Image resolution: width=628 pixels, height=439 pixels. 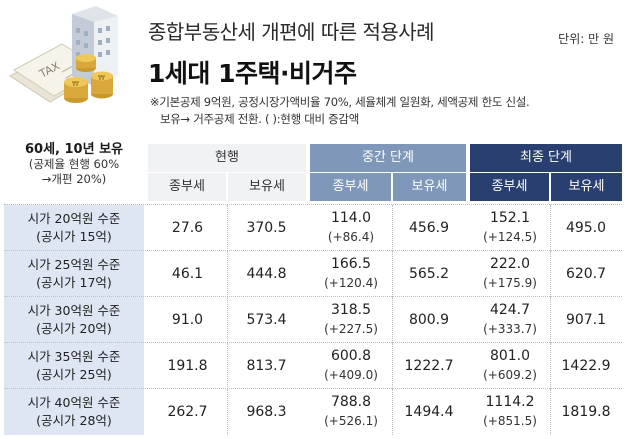 What do you see at coordinates (510, 421) in the screenshot?
I see `change-amount: (+851.5)` at bounding box center [510, 421].